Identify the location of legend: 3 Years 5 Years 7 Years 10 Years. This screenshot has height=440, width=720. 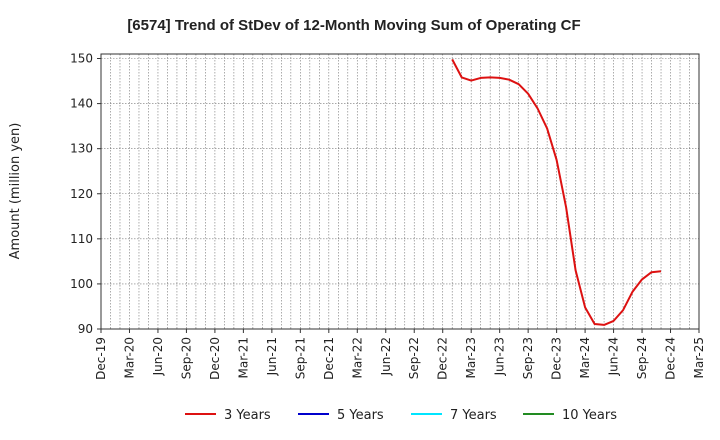
(401, 415).